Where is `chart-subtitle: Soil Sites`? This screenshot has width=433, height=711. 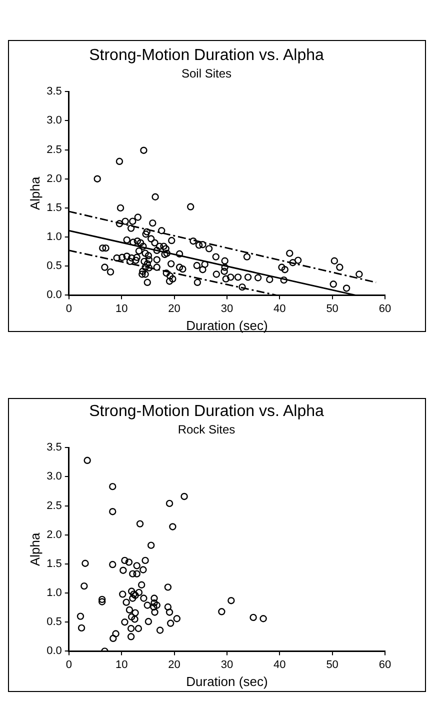 chart-subtitle: Soil Sites is located at coordinates (206, 73).